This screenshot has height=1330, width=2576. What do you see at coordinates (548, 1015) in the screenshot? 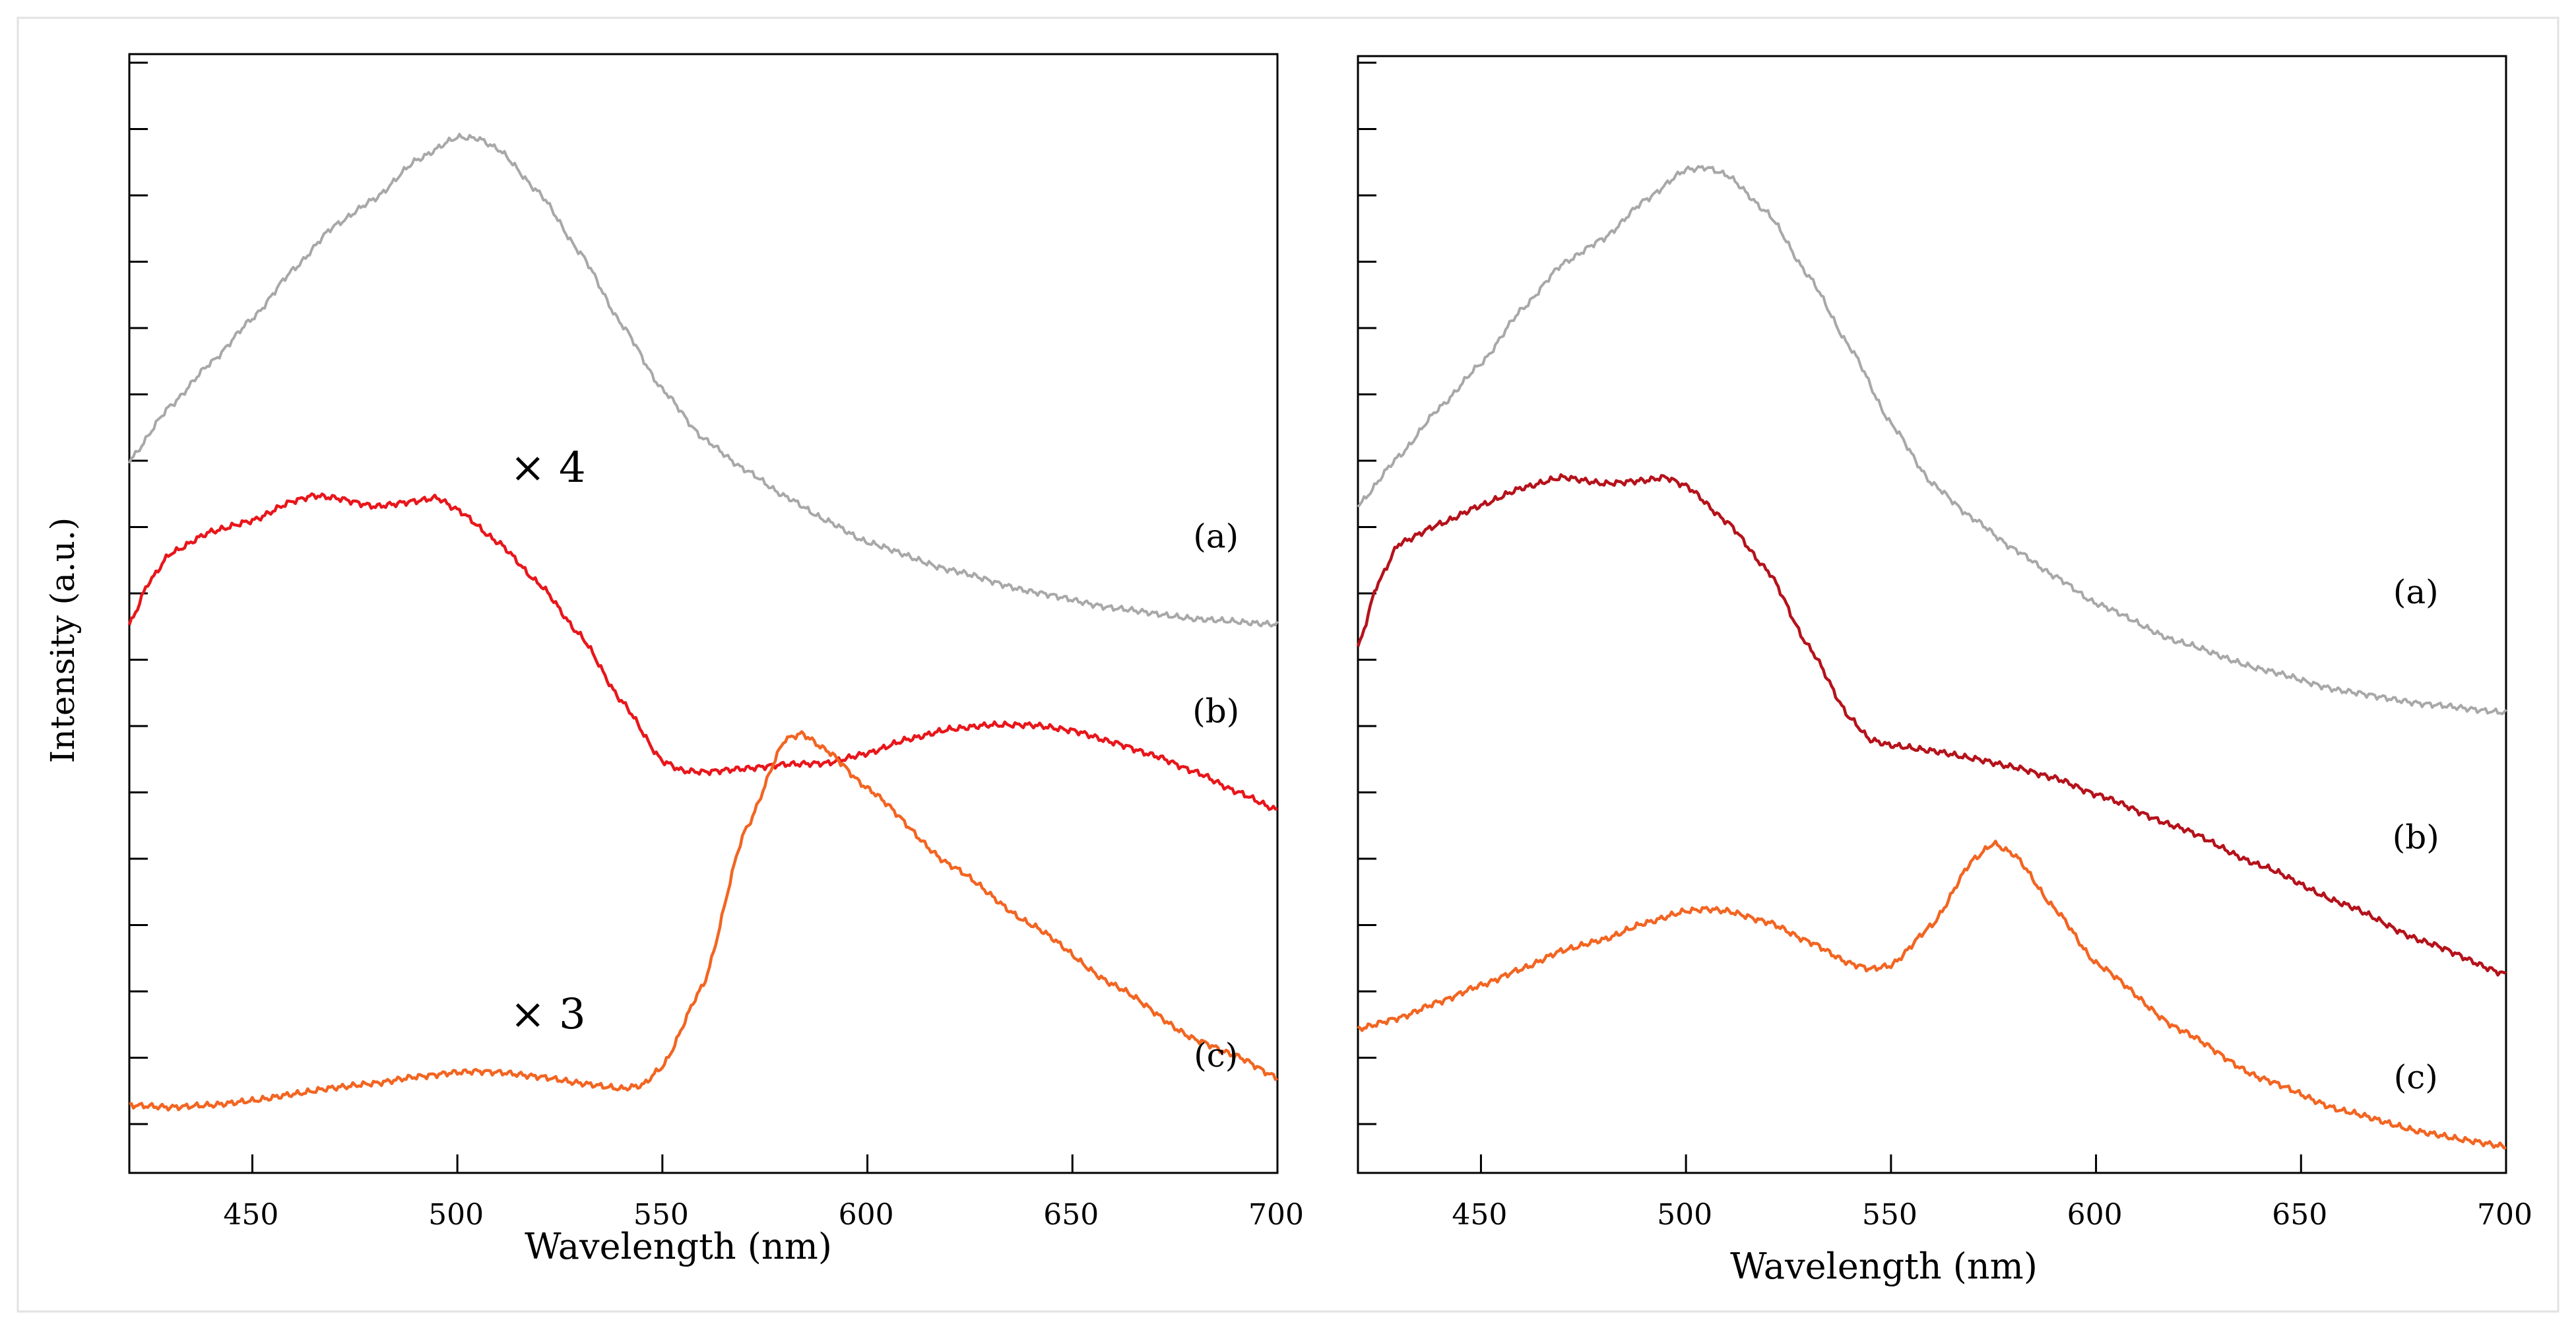
I see `left-annotation-x3: × 3` at bounding box center [548, 1015].